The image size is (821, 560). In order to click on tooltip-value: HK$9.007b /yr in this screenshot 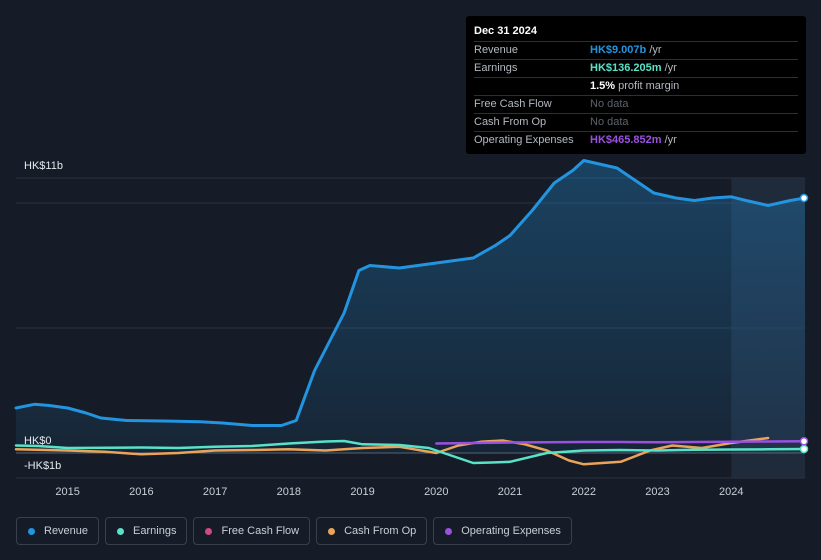, I will do `click(626, 50)`.